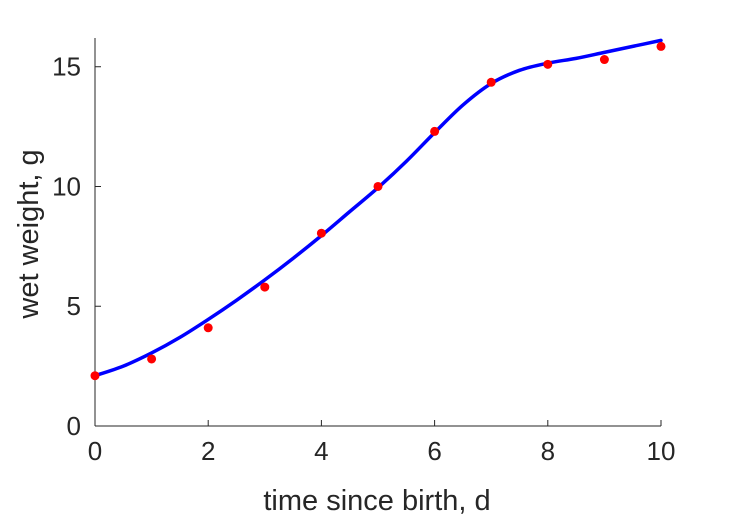 The height and width of the screenshot is (521, 729). I want to click on y-tick-label: 10, so click(66, 186).